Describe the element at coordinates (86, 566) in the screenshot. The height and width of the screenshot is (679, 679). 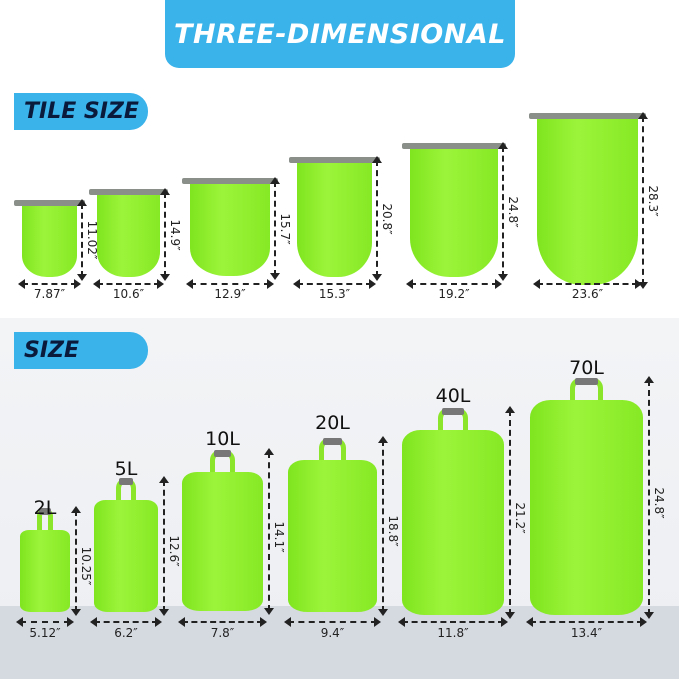
I see `height-label: 10.25″` at that location.